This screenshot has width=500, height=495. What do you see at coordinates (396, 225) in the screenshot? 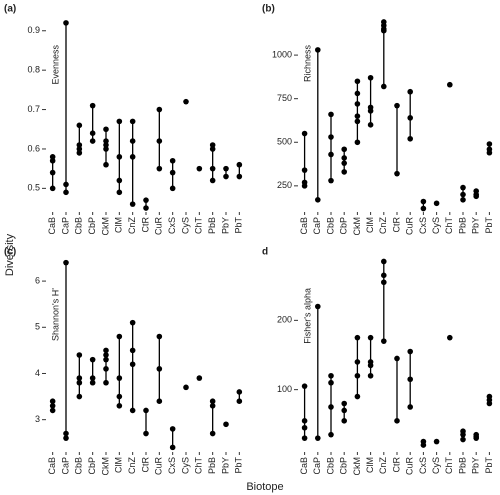
I see `x-tick-label: CtR` at bounding box center [396, 225].